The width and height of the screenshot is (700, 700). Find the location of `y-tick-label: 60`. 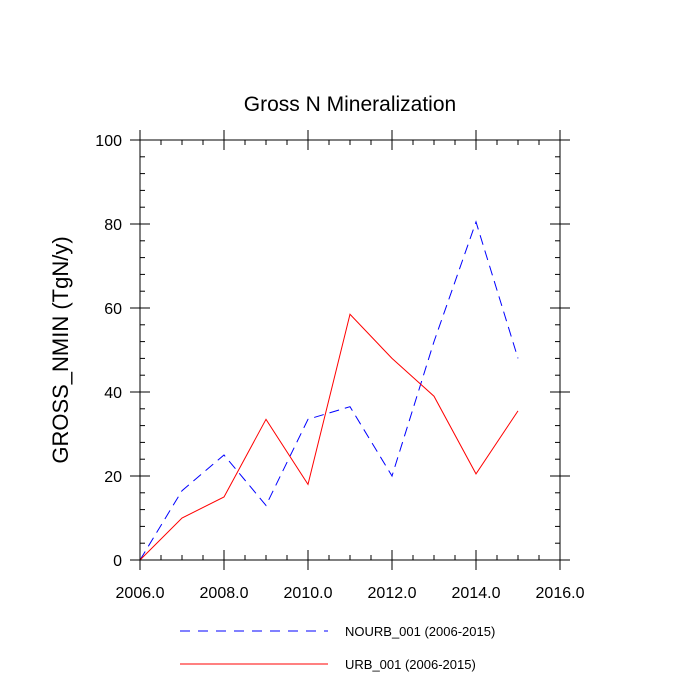

y-tick-label: 60 is located at coordinates (113, 309).